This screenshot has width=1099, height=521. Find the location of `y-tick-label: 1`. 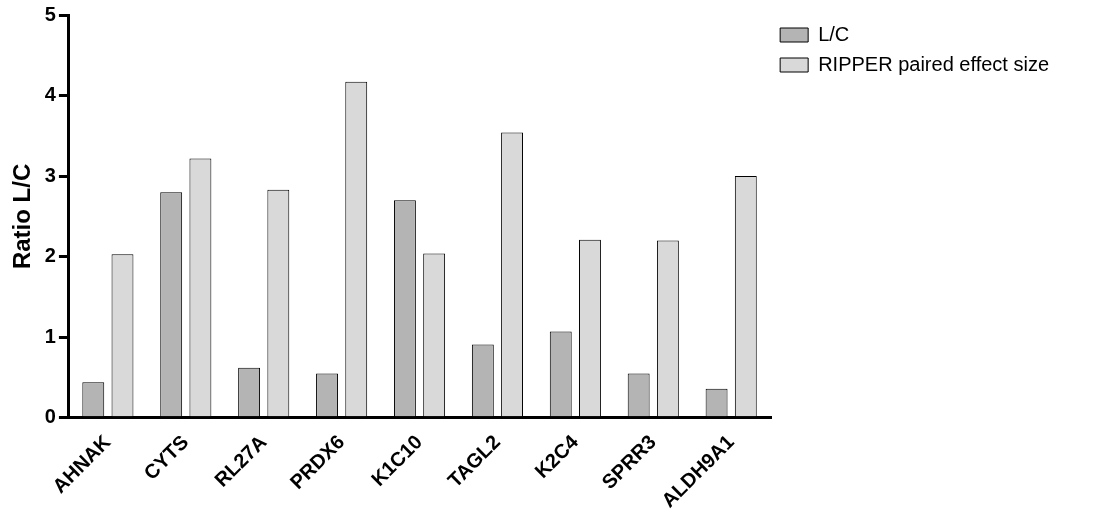

y-tick-label: 1 is located at coordinates (50, 335).